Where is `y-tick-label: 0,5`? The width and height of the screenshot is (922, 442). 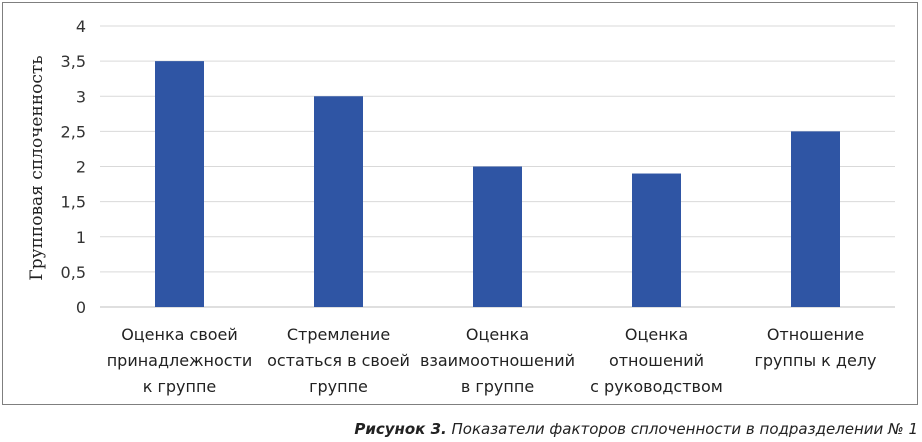
y-tick-label: 0,5 is located at coordinates (73, 272).